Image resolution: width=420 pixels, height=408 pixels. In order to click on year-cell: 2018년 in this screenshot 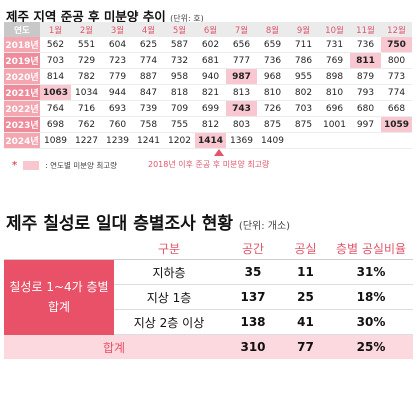, I will do `click(22, 45)`.